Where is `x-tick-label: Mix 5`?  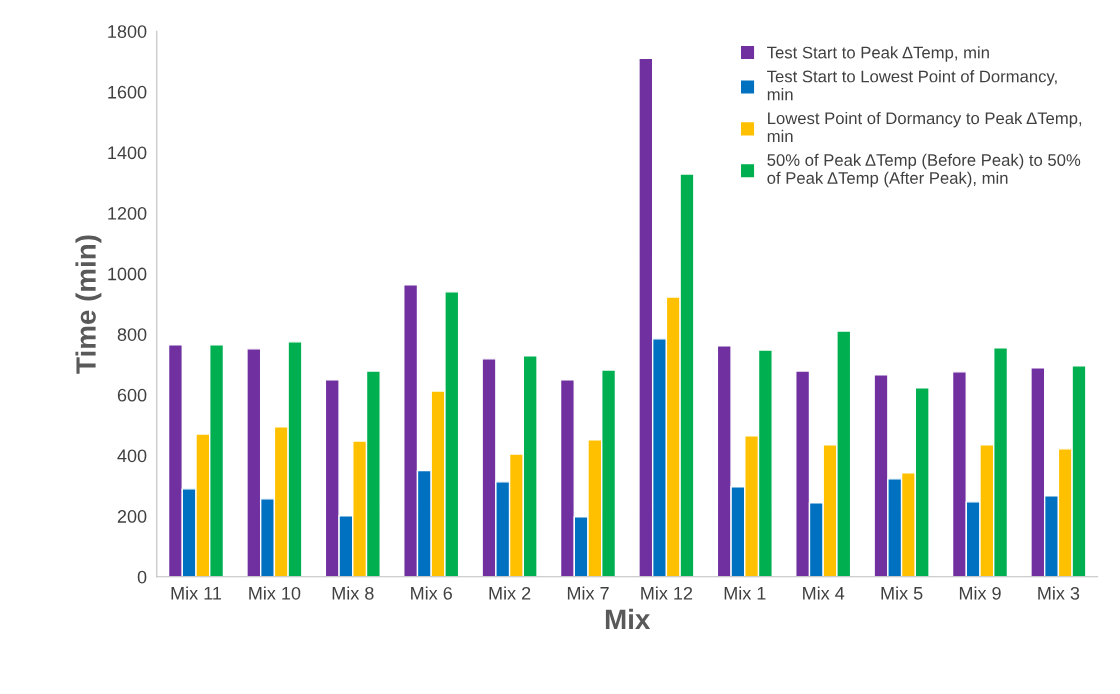
x-tick-label: Mix 5 is located at coordinates (902, 593).